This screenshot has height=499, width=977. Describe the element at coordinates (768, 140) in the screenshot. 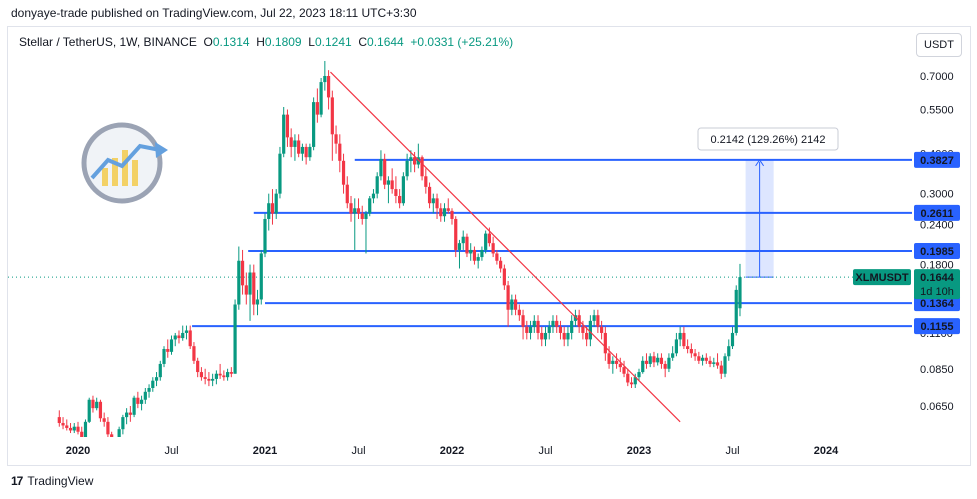

I see `measure-label: 0.2142 (129.26%) 2142` at that location.